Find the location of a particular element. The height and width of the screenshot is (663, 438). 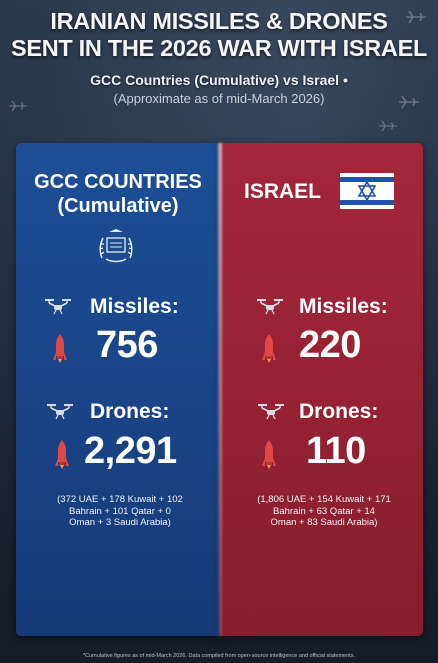

title-line-1: IRANIAN MISSILES & DRONES is located at coordinates (219, 21).